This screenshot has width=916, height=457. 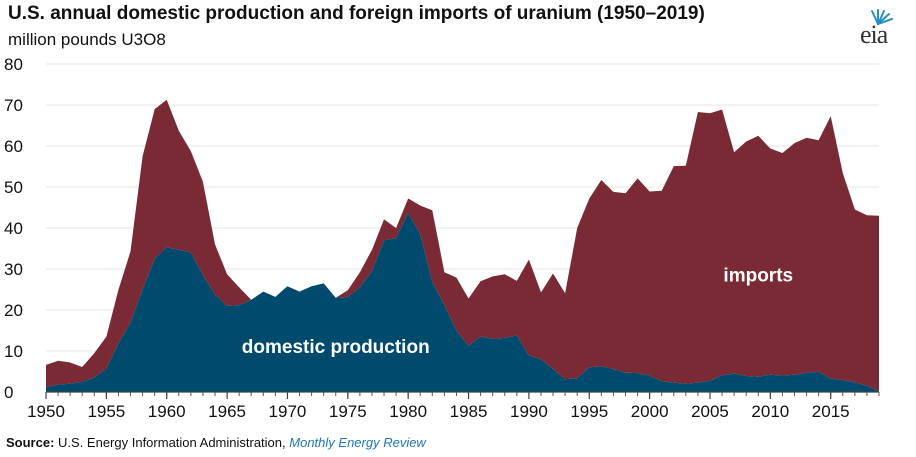 What do you see at coordinates (13, 64) in the screenshot?
I see `y-tick-label: 80` at bounding box center [13, 64].